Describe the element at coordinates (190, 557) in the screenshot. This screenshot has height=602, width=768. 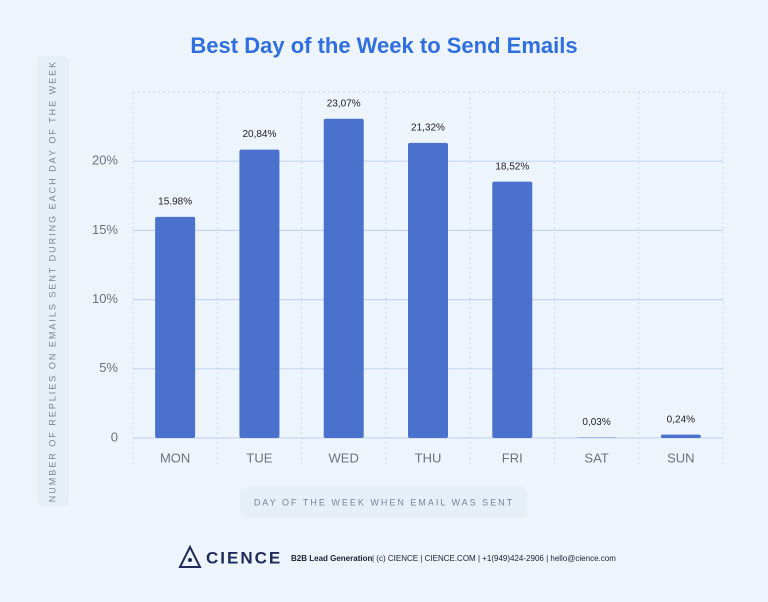
I see `logo` at that location.